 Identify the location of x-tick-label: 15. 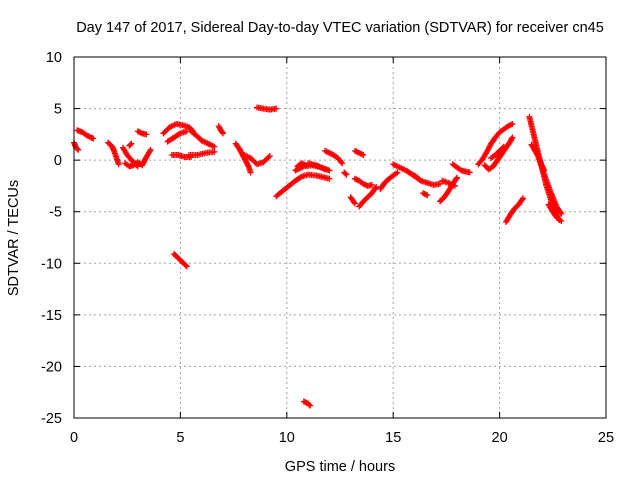
(393, 438).